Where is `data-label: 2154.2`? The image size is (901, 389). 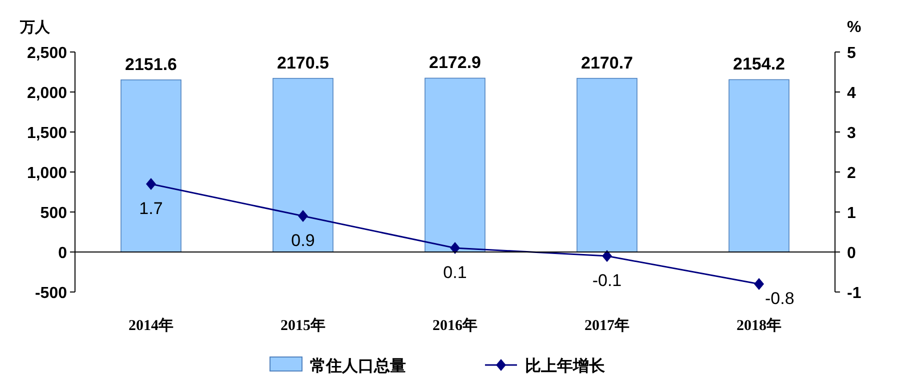
data-label: 2154.2 is located at coordinates (759, 64).